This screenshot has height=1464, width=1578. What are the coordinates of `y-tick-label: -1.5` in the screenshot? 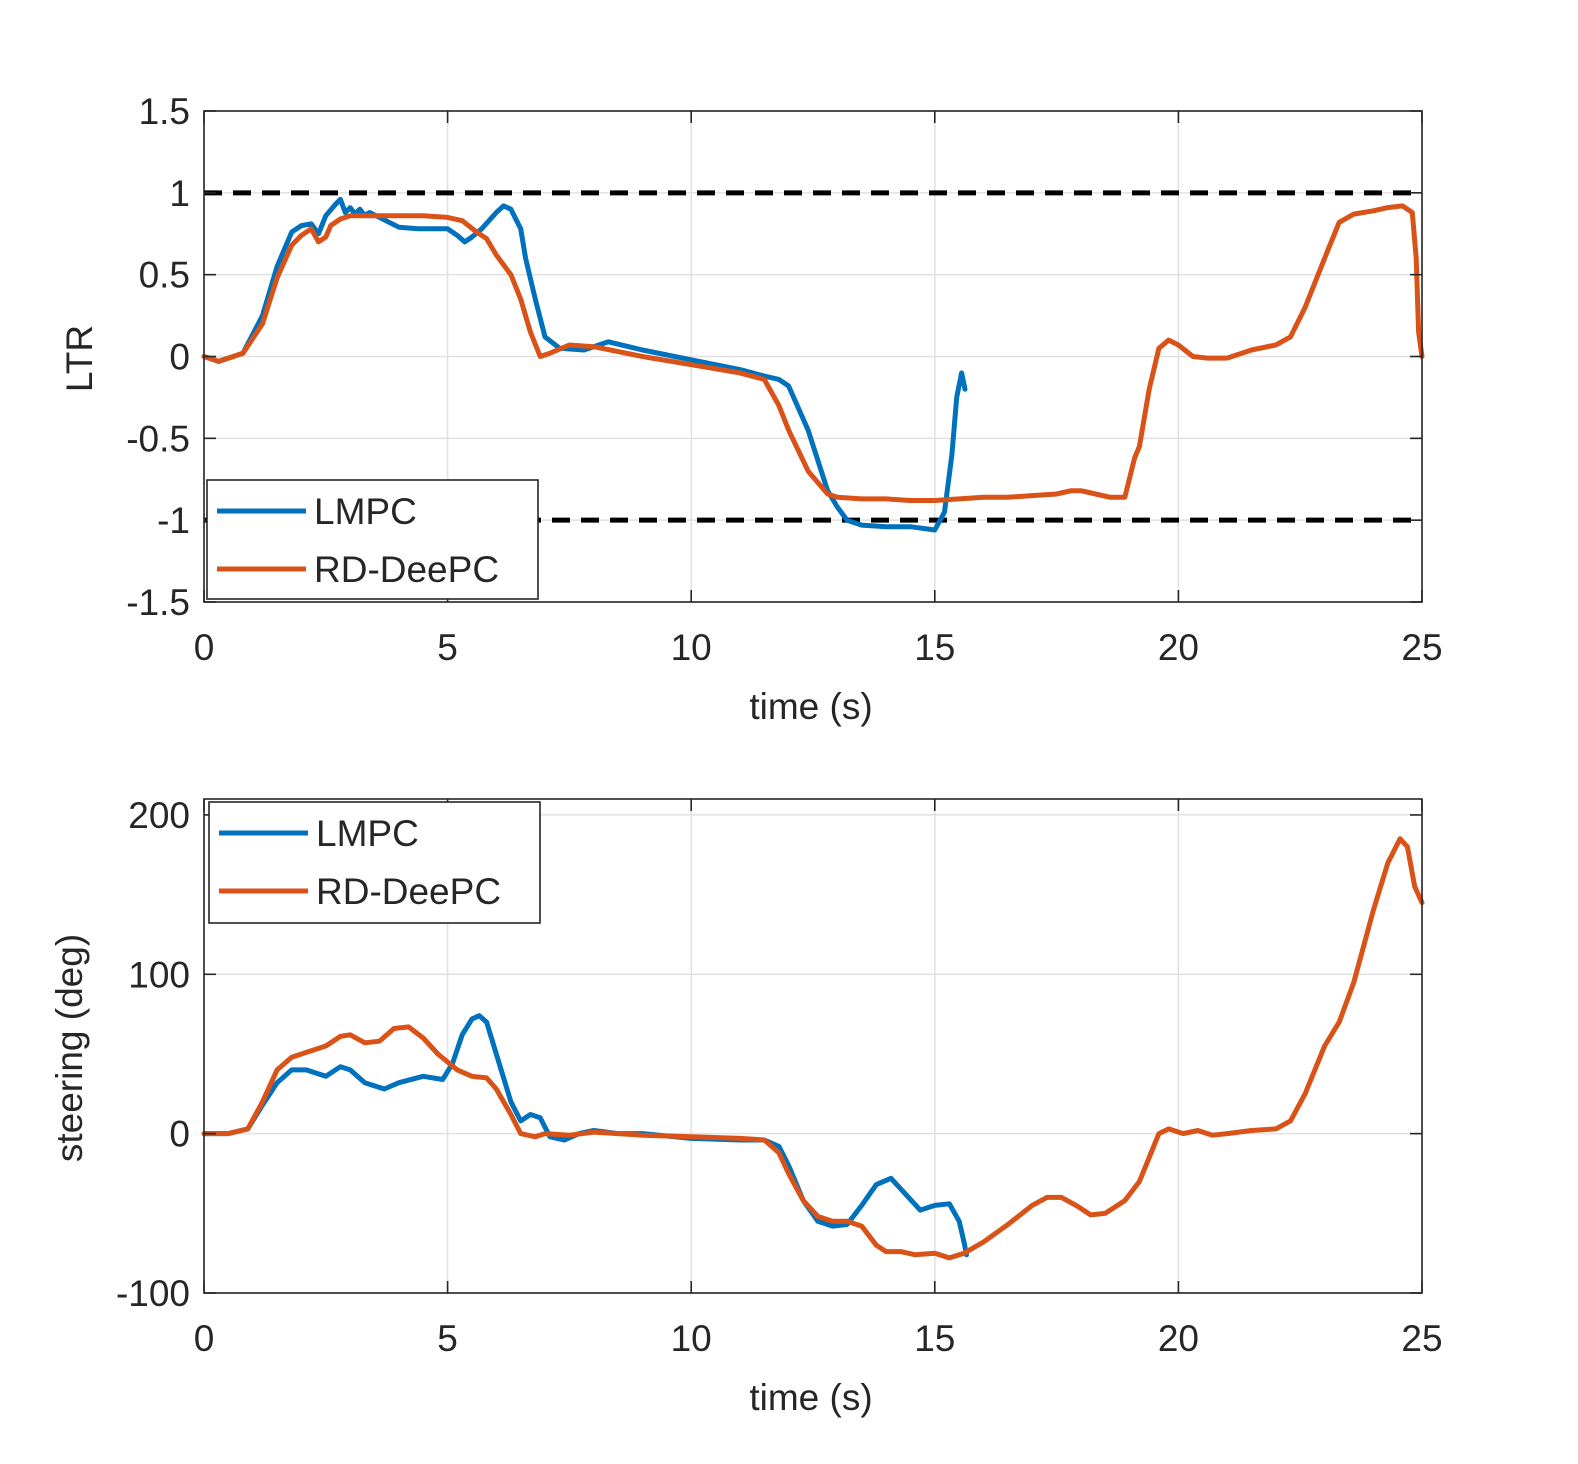 It's located at (158, 602).